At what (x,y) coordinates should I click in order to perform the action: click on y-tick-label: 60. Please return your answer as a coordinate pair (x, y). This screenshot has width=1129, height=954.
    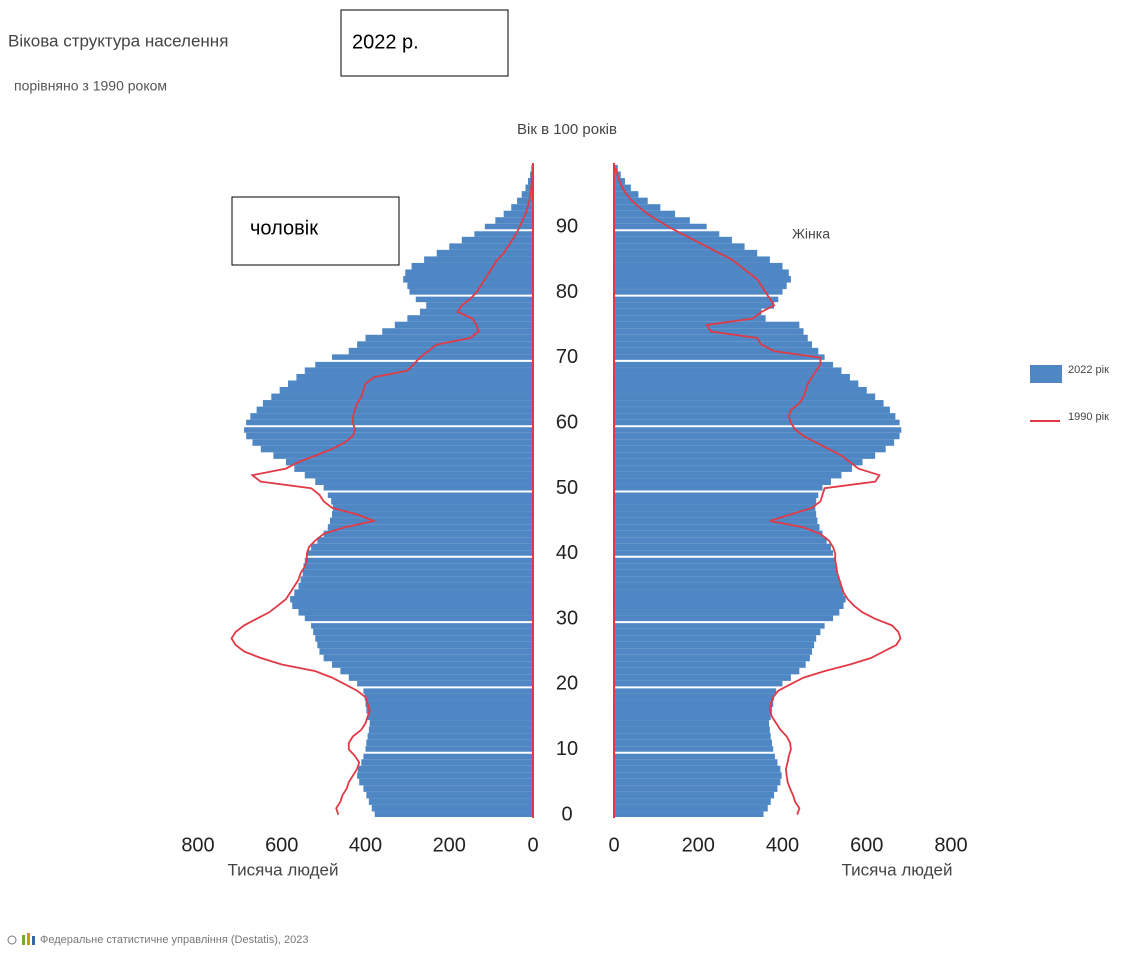
    Looking at the image, I should click on (567, 422).